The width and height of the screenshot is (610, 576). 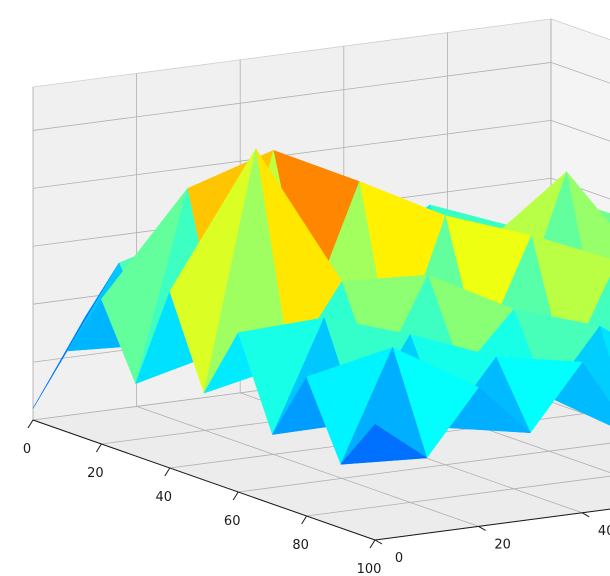 What do you see at coordinates (232, 521) in the screenshot?
I see `x-tick-label: 60` at bounding box center [232, 521].